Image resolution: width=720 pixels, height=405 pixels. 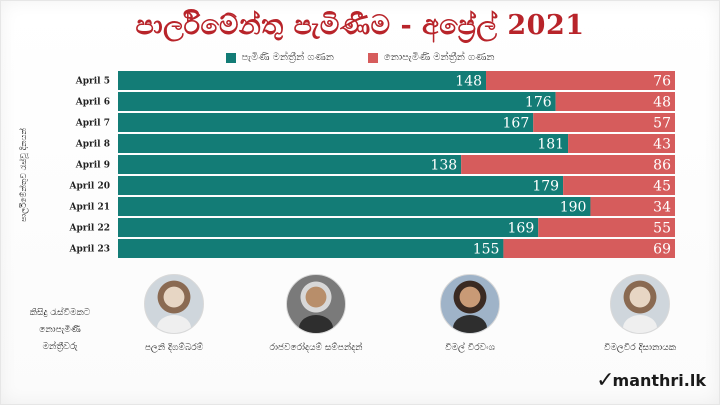 I want to click on legend-label-absent: නොපැමිණි මන්ත්‍රීන් ගණන, so click(x=439, y=57).